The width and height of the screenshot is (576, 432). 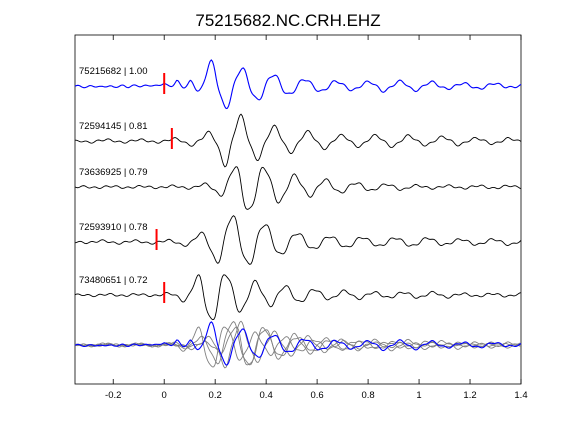 What do you see at coordinates (520, 395) in the screenshot?
I see `x-tick-label: 1.4` at bounding box center [520, 395].